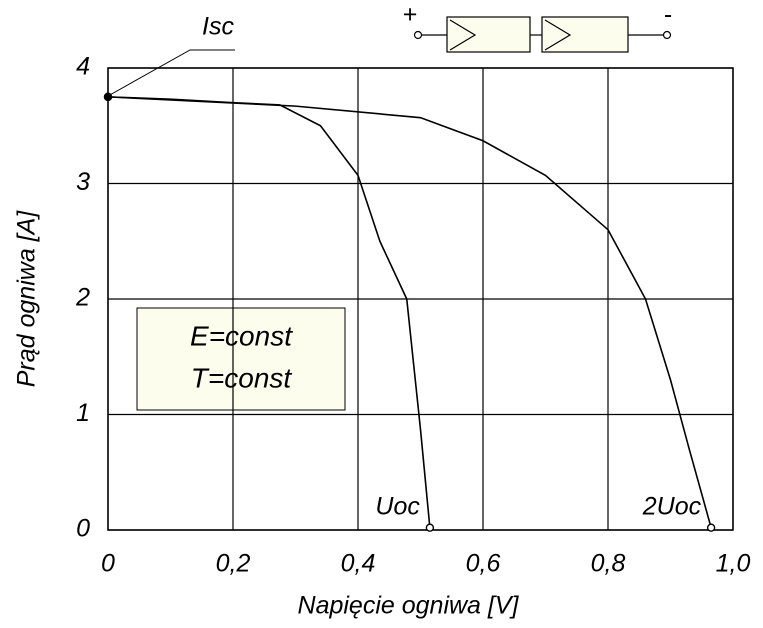  Describe the element at coordinates (668, 15) in the screenshot. I see `minus-sign: -` at that location.